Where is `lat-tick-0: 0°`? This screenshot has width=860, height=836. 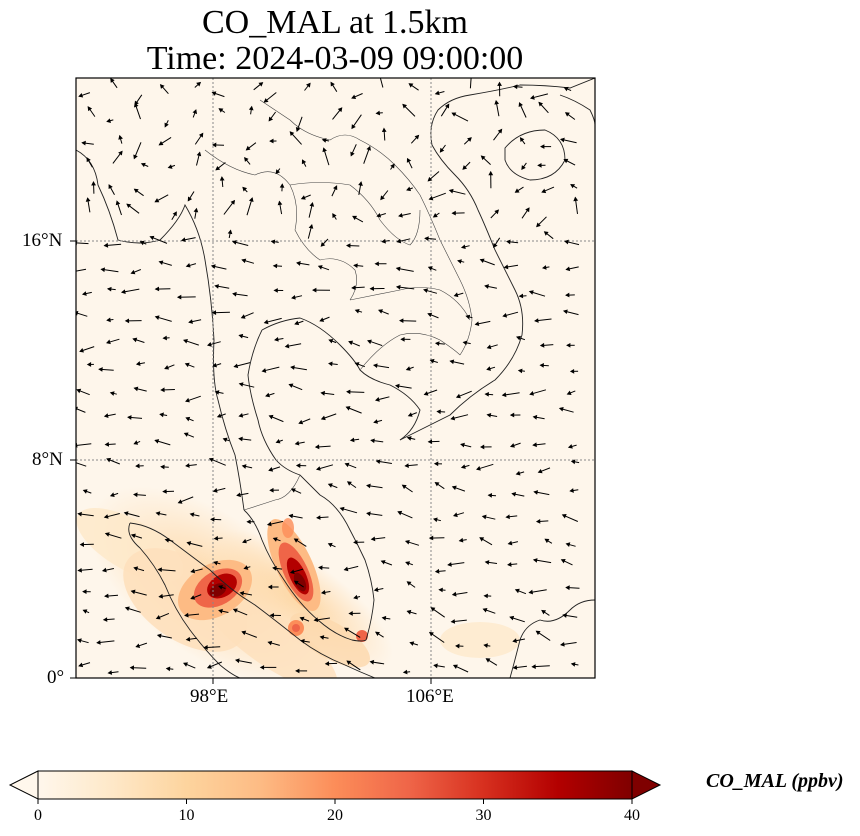
lat-tick-0: 0° is located at coordinates (56, 677).